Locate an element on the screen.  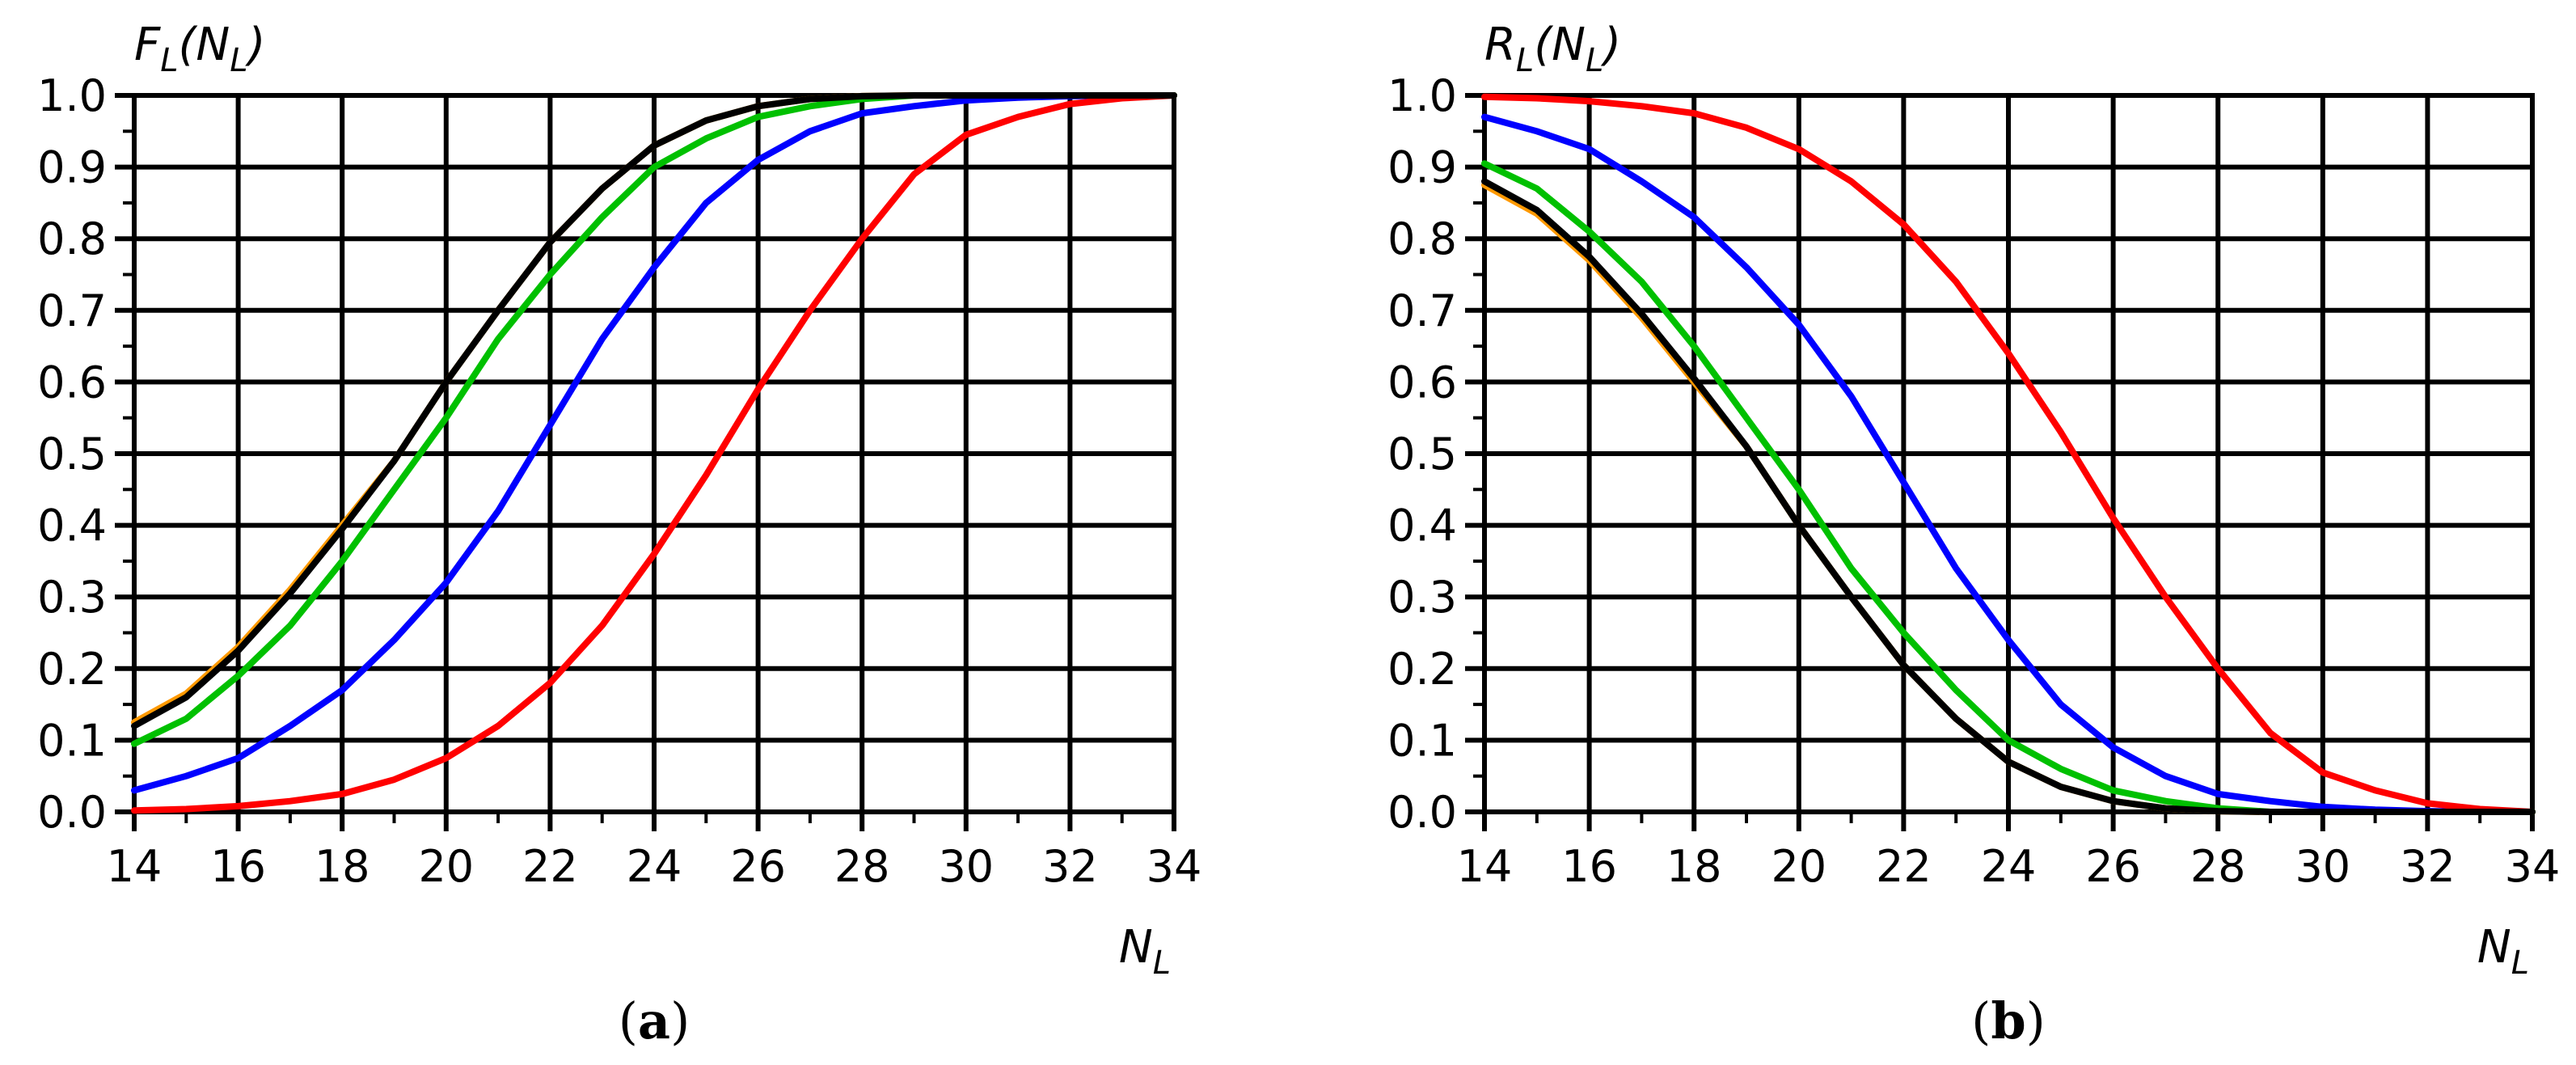
y-axis-label: RL(NL) is located at coordinates (1552, 49).